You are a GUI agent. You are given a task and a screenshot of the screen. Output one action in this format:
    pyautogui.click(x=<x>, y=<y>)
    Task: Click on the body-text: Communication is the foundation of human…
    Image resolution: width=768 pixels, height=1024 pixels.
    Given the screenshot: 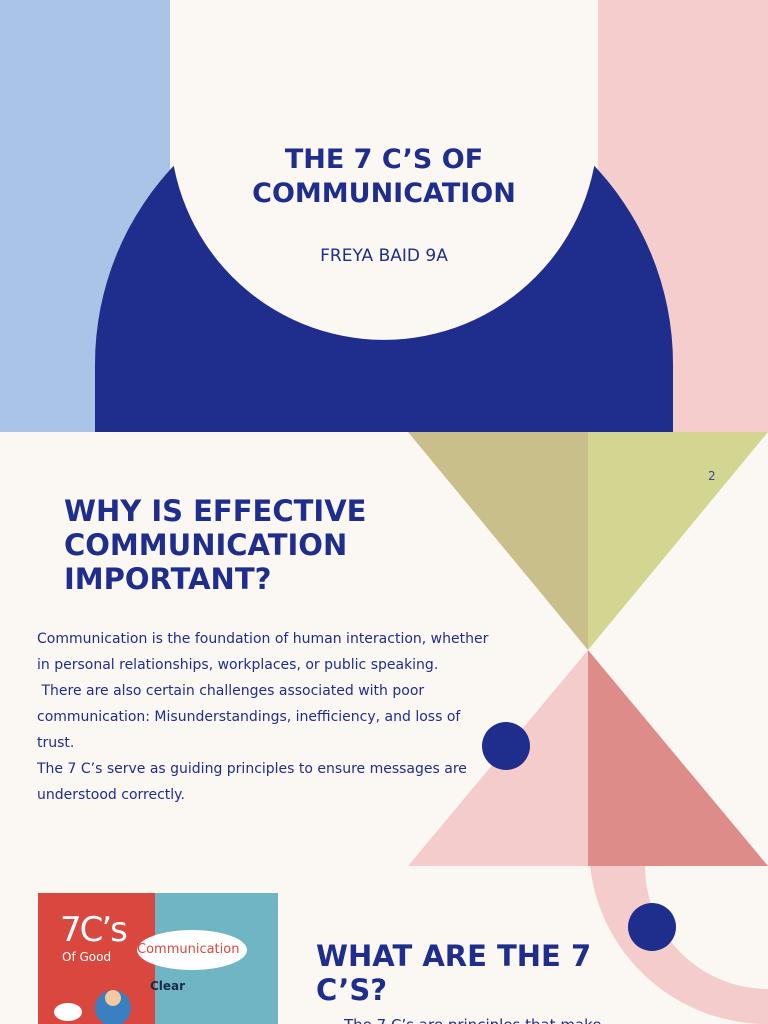 What is the action you would take?
    pyautogui.click(x=264, y=717)
    